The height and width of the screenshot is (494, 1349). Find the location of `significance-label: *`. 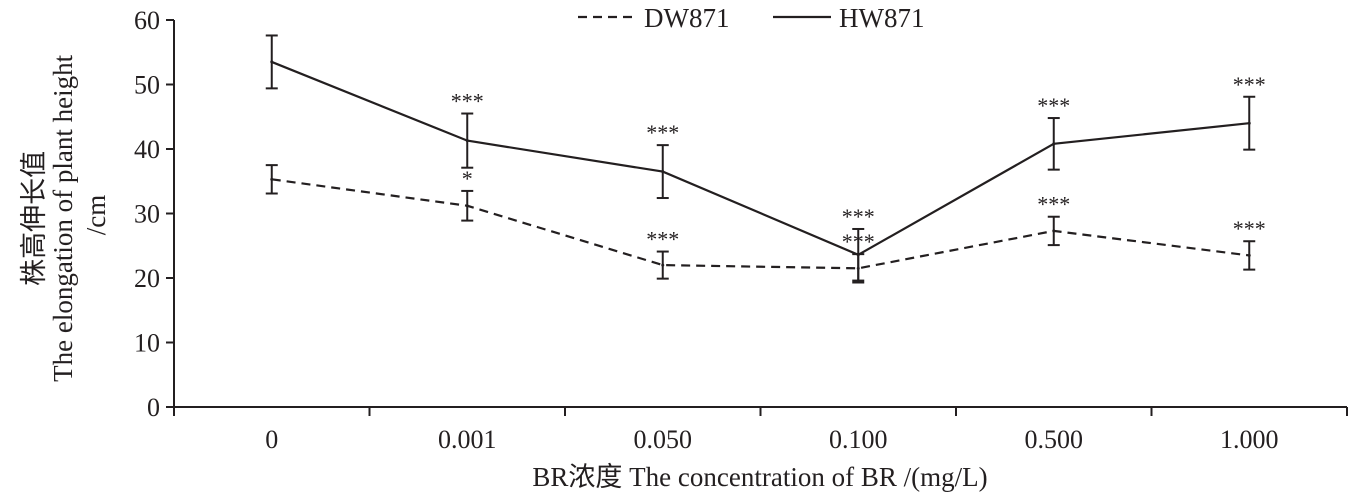

significance-label: * is located at coordinates (467, 178).